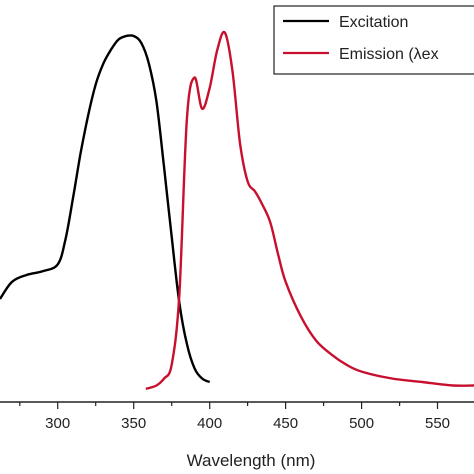 Image resolution: width=474 pixels, height=474 pixels. I want to click on x-ticks: 300 350 400 450 500 550, so click(234, 417).